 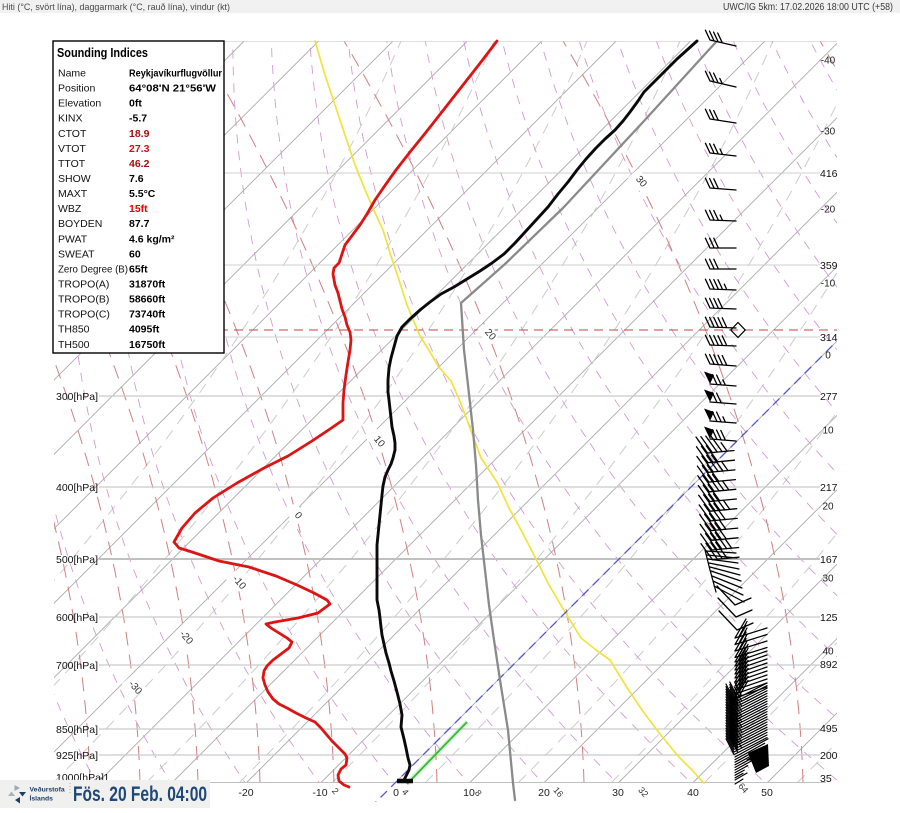 I want to click on svg-text: 7.6, so click(x=136, y=179).